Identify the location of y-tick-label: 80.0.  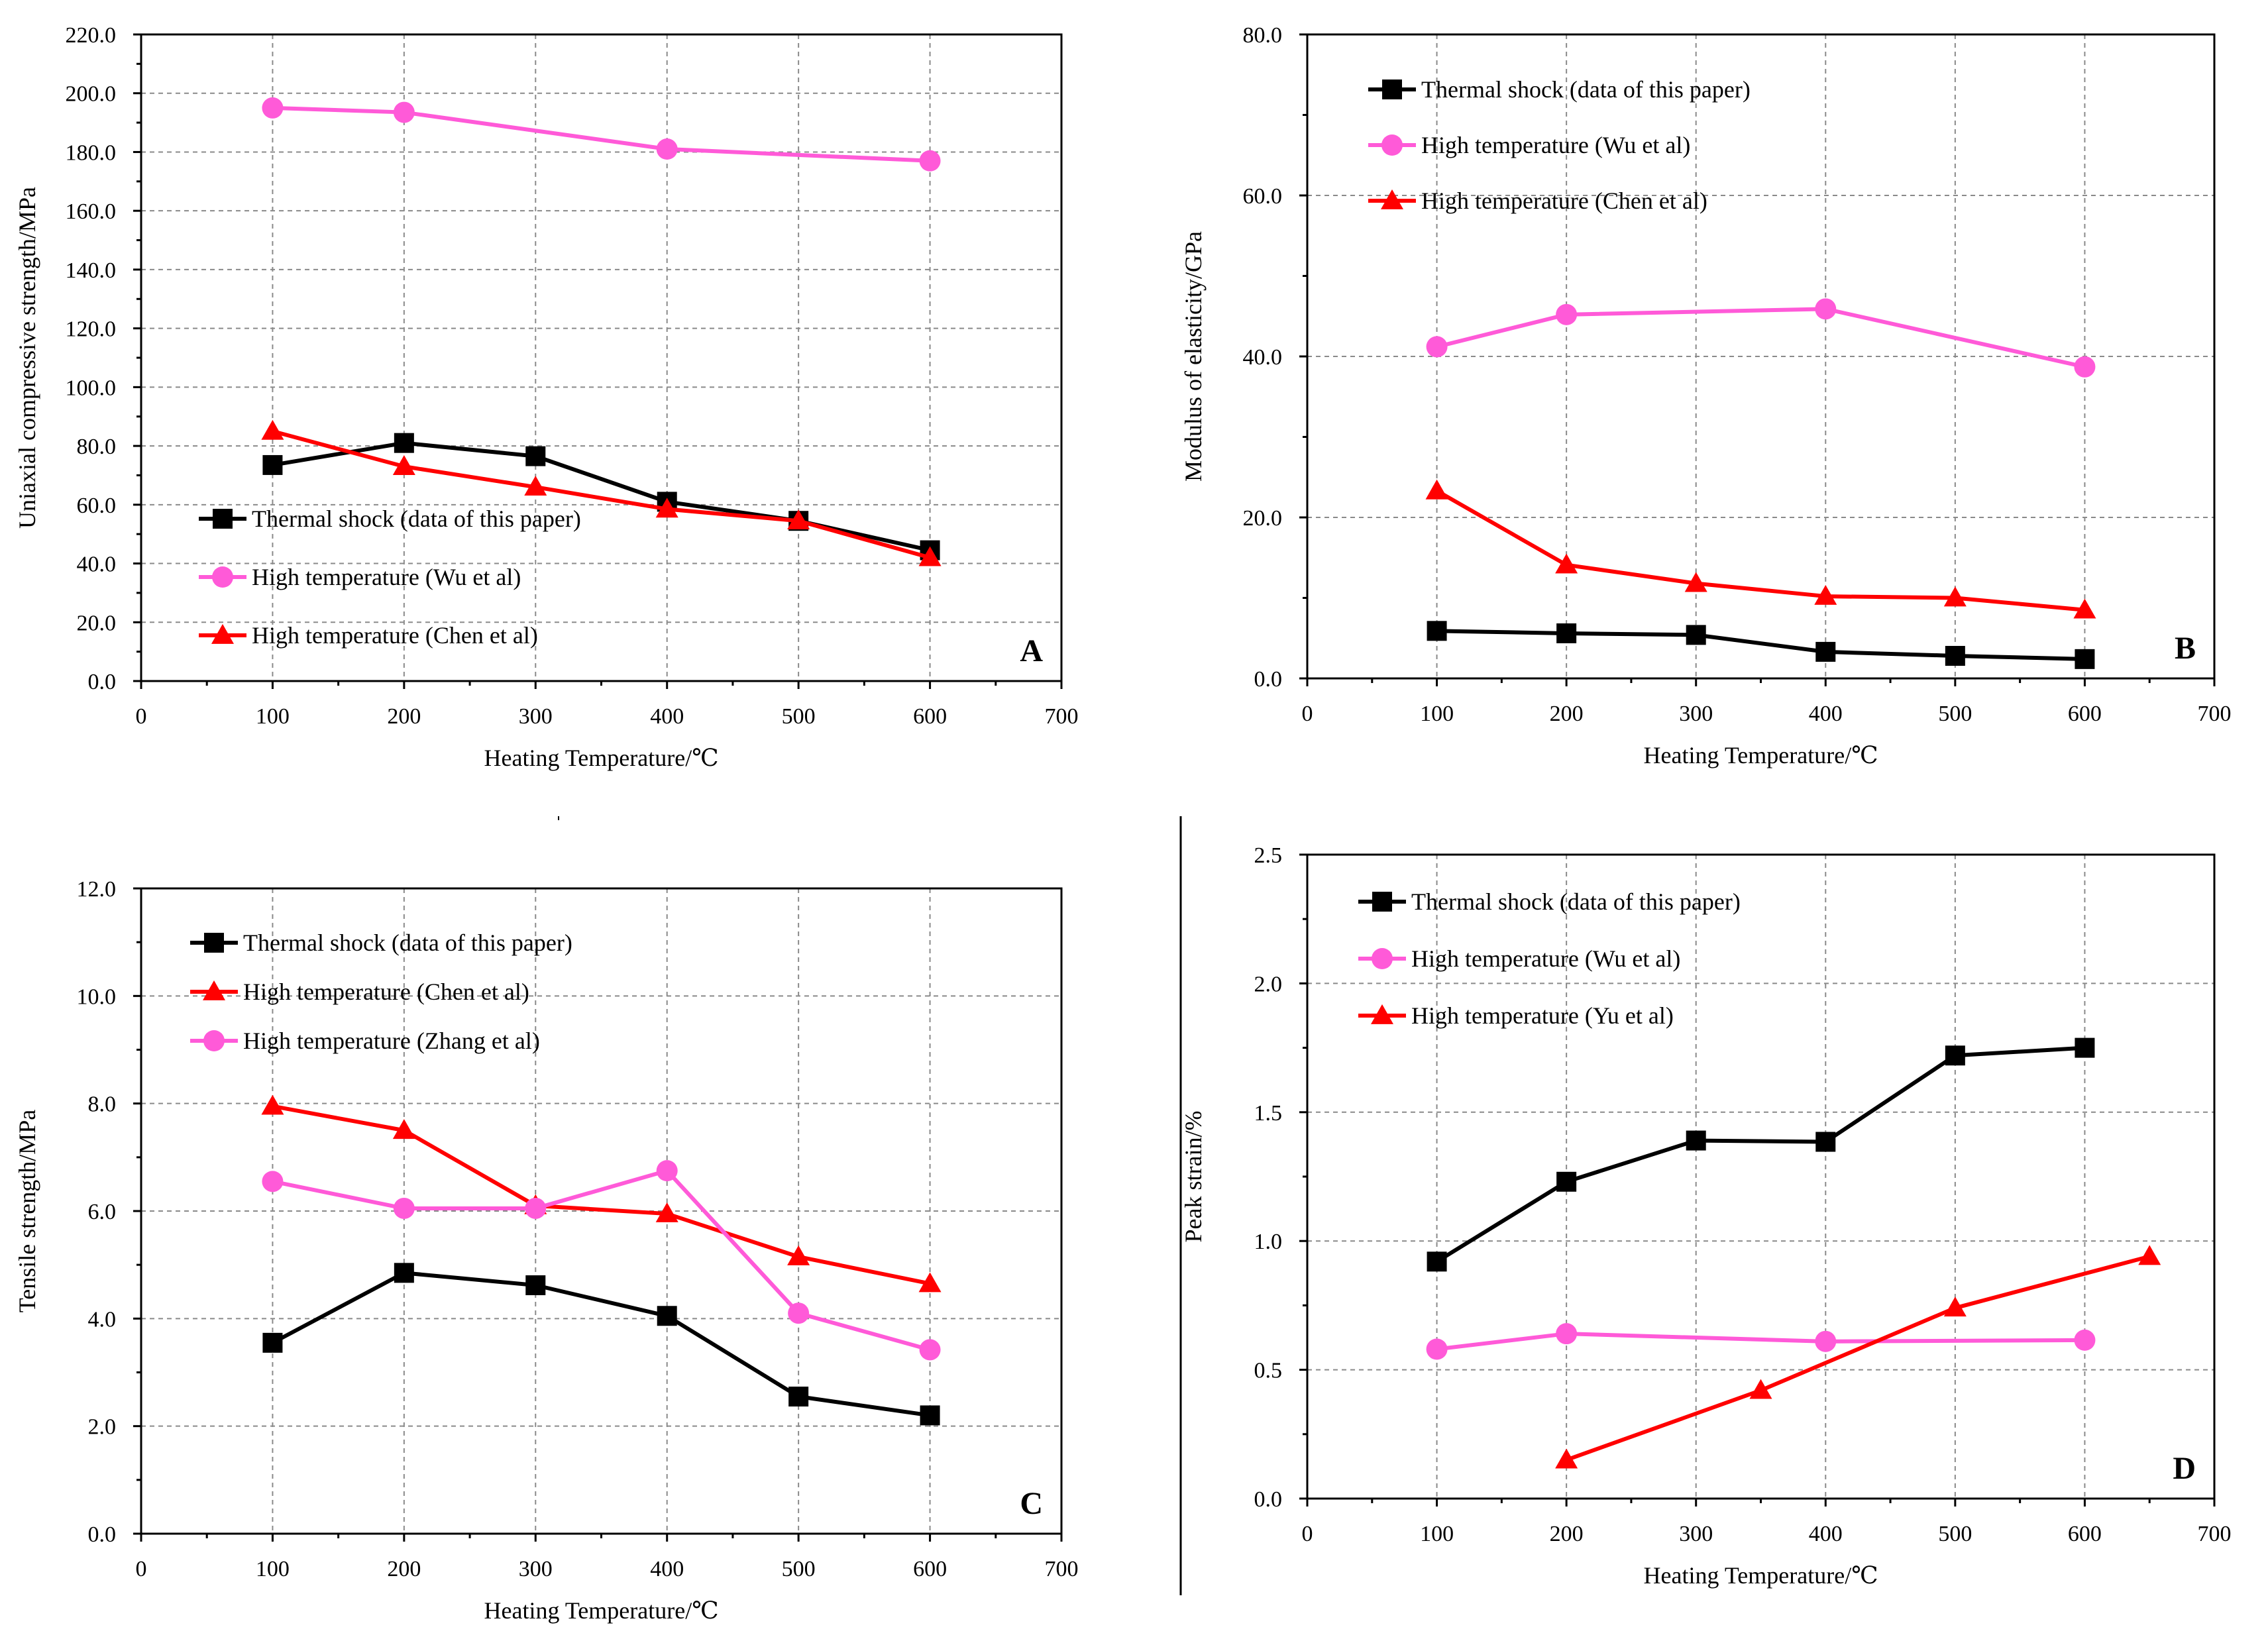
(97, 447).